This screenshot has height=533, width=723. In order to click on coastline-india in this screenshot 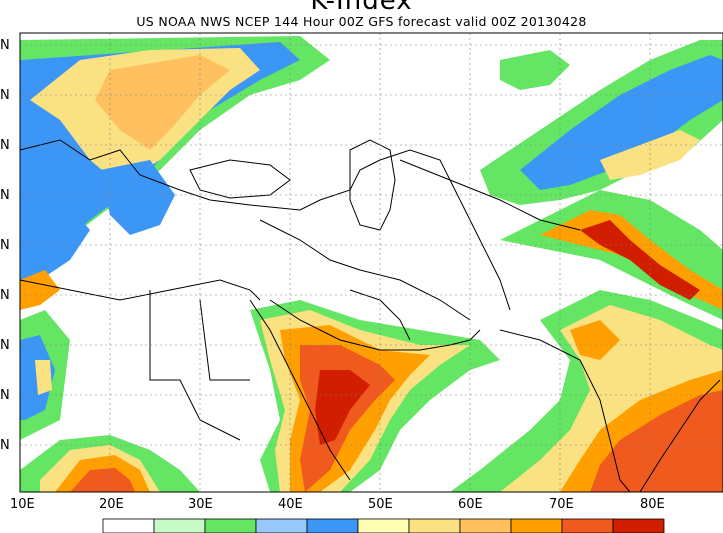, I will do `click(565, 411)`.